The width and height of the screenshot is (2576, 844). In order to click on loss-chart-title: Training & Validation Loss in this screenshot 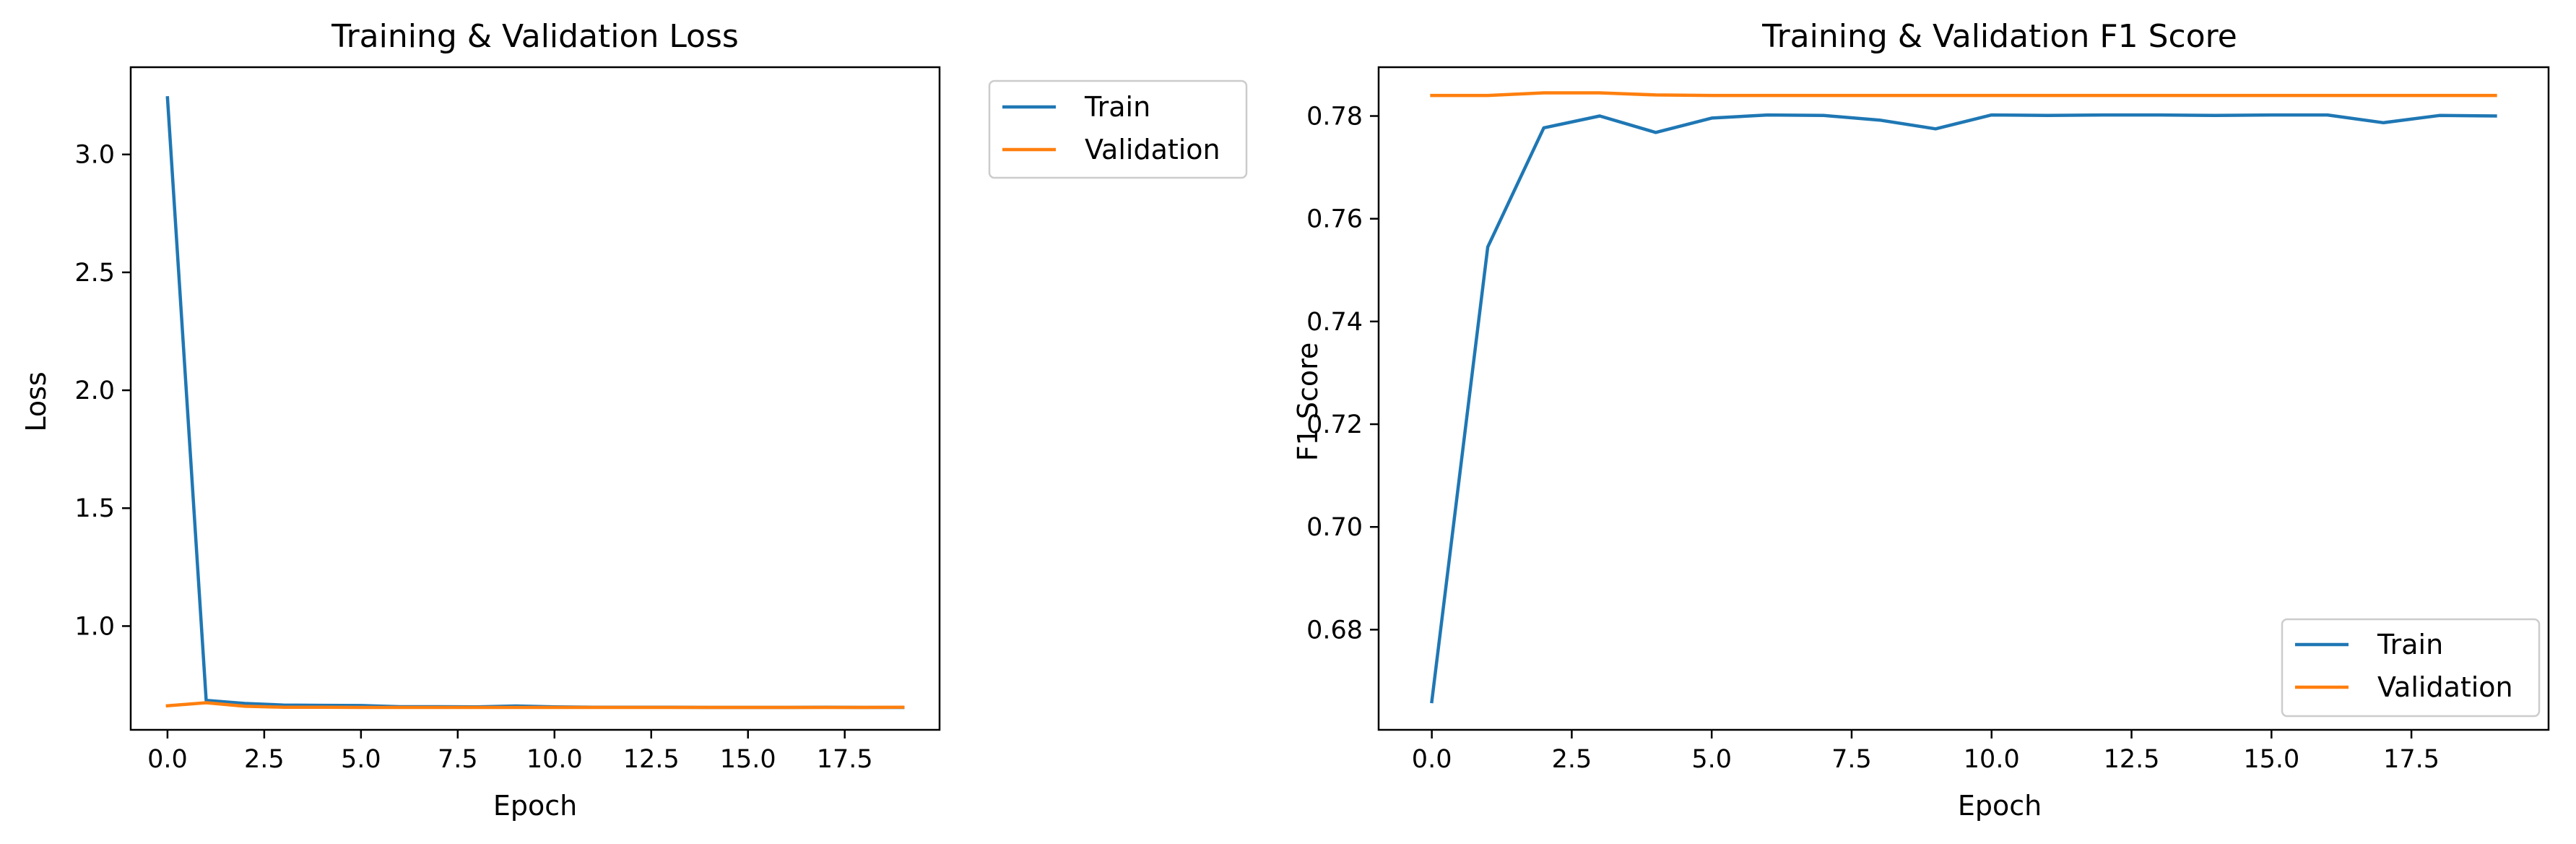, I will do `click(535, 36)`.